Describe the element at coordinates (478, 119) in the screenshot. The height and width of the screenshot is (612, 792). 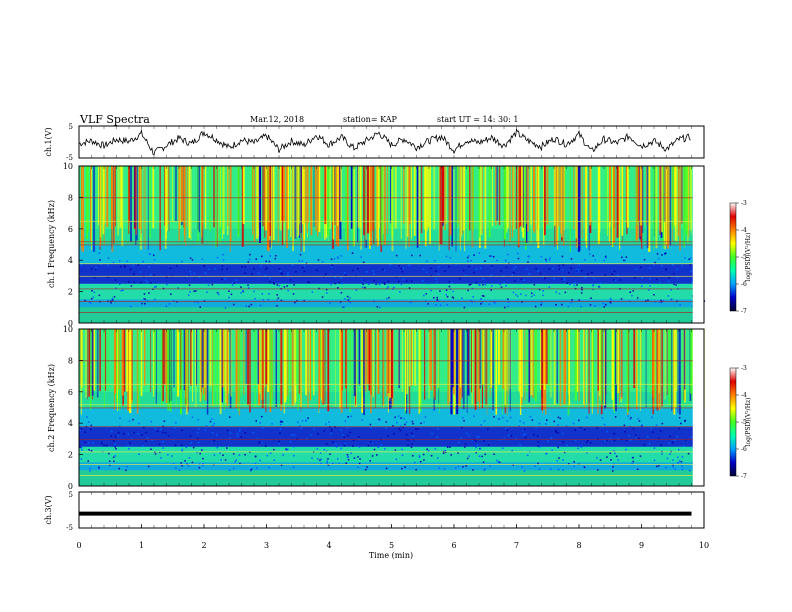
I see `start-time-label: start UT = 14: 30: 1` at that location.